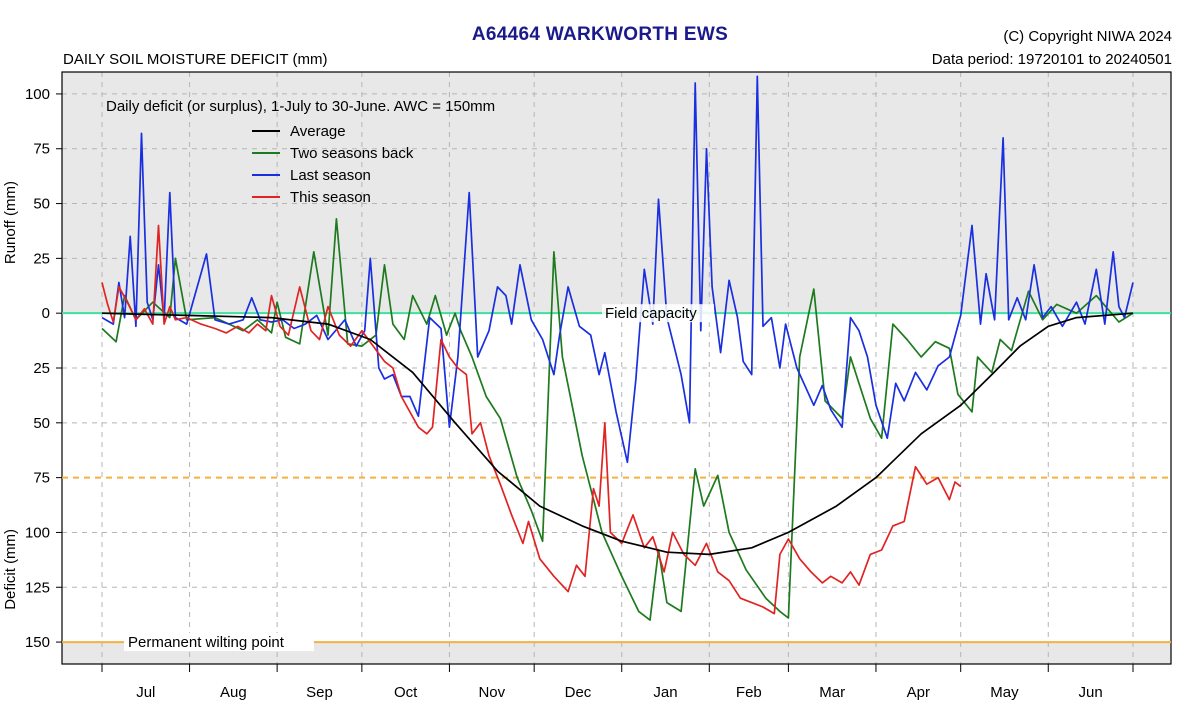  Describe the element at coordinates (832, 692) in the screenshot. I see `x-tick-label: Mar` at that location.